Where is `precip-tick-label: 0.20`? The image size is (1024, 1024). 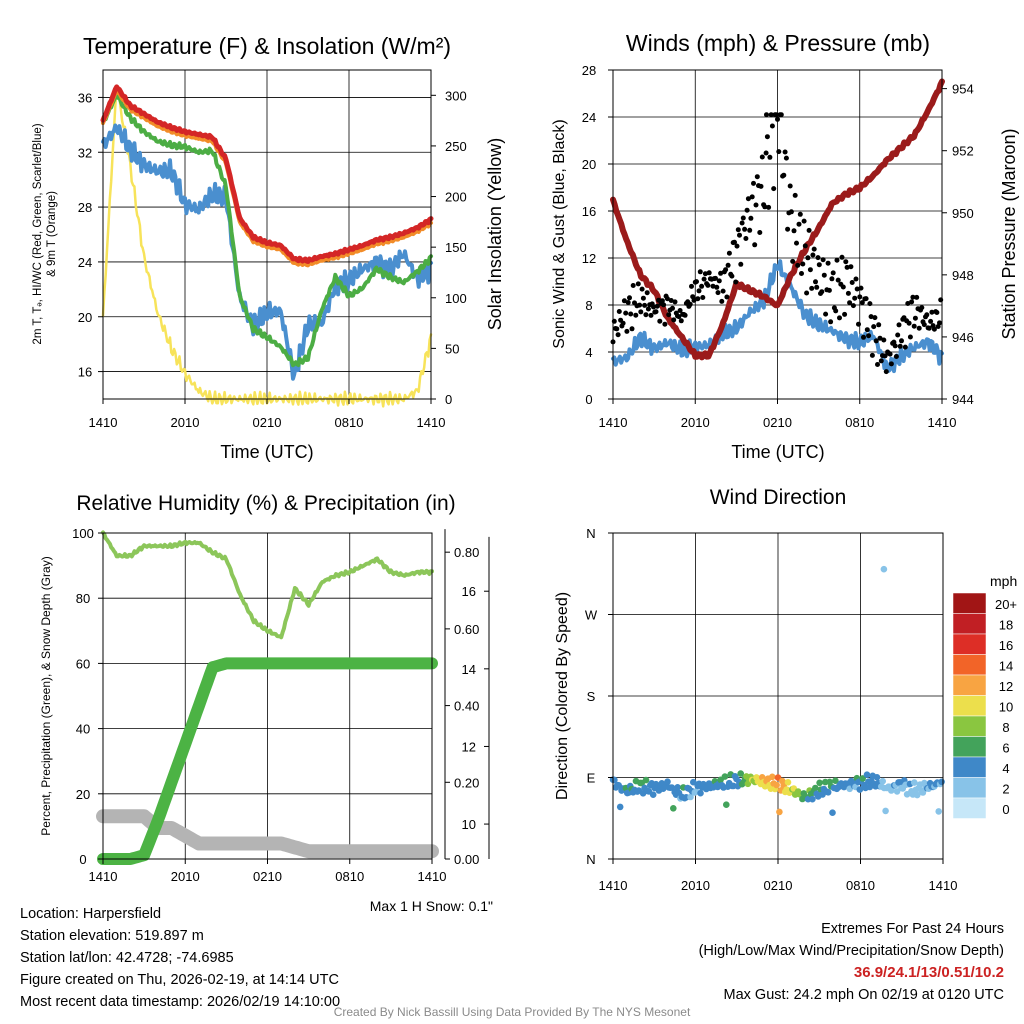
precip-tick-label: 0.20 is located at coordinates (466, 782).